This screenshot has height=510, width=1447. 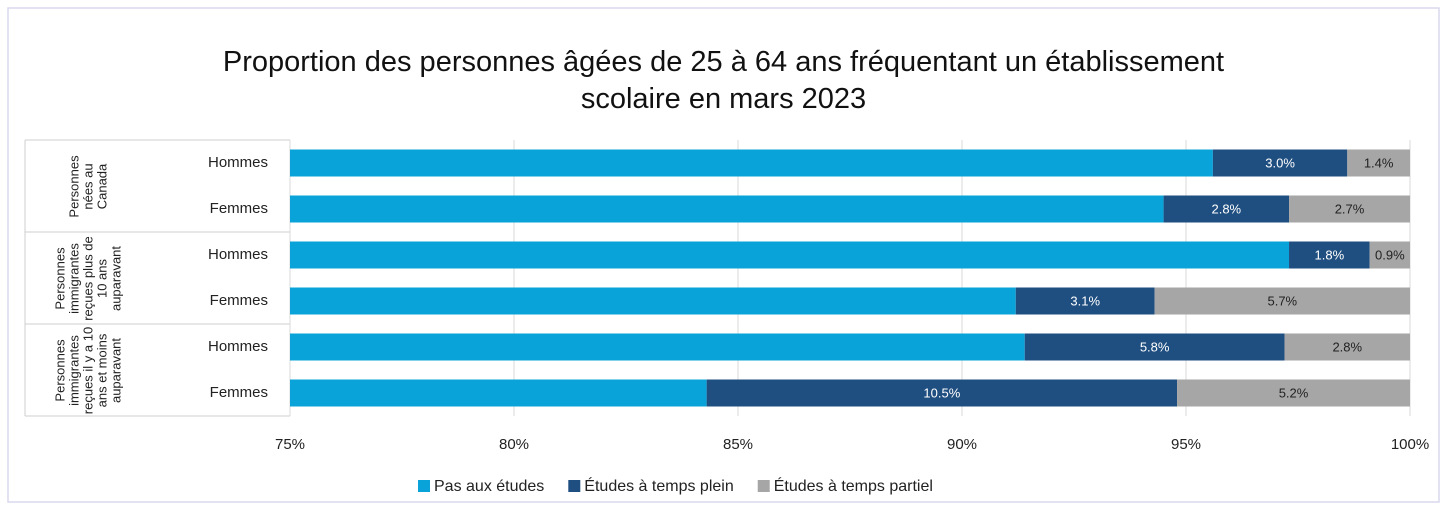 I want to click on data-label: 0.9%, so click(x=1390, y=254).